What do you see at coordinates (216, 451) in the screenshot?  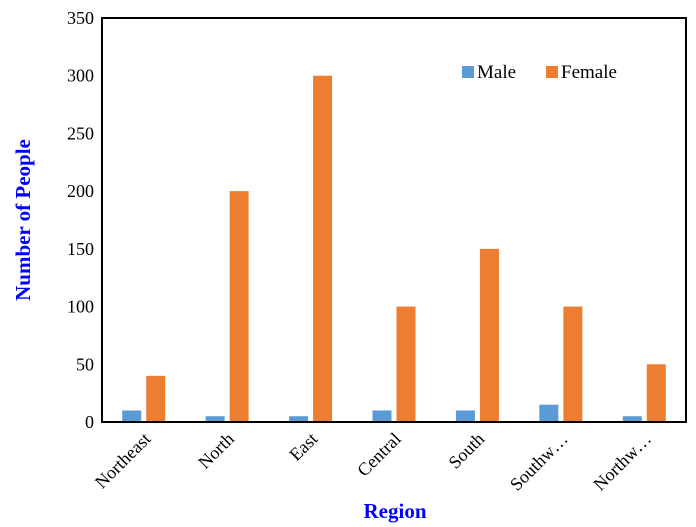 I see `x-tick-label: North` at bounding box center [216, 451].